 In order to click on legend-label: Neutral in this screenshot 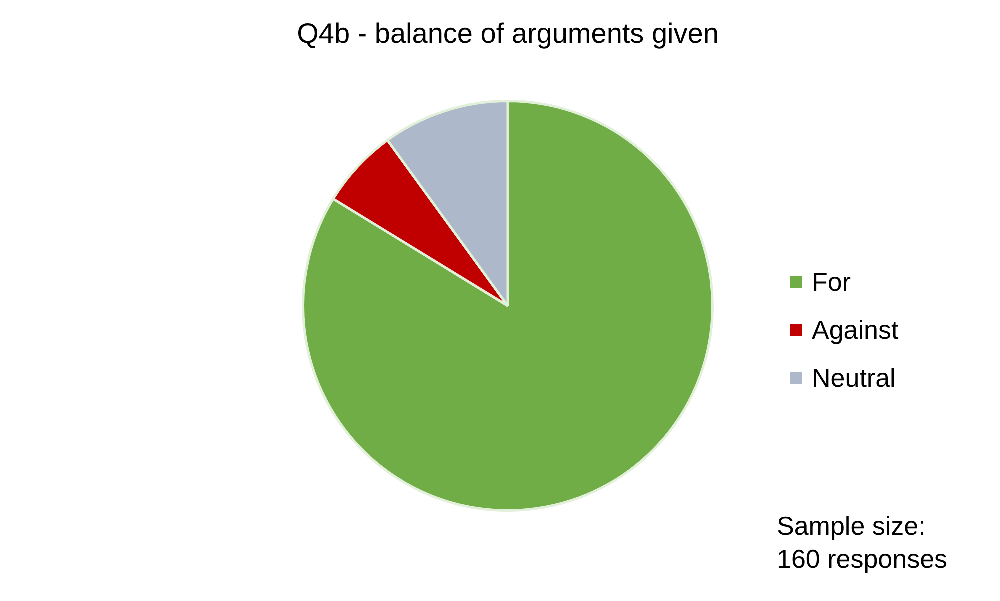, I will do `click(854, 378)`.